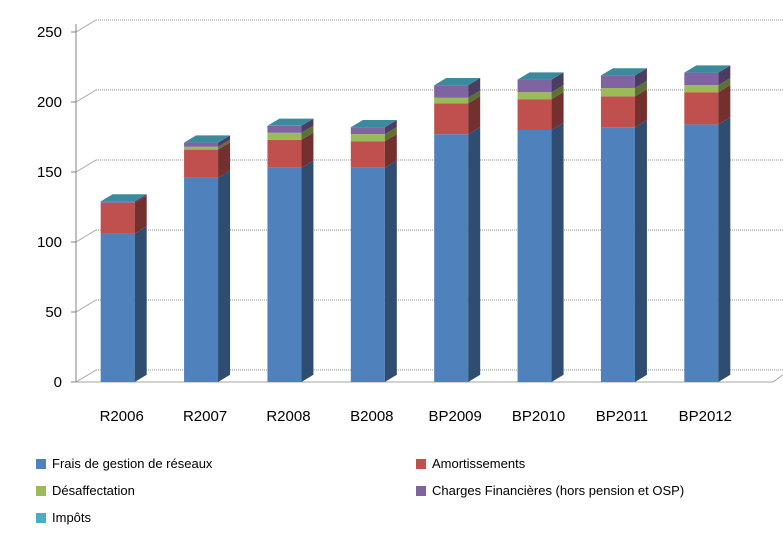  I want to click on x-tick-label: BP2012, so click(705, 416).